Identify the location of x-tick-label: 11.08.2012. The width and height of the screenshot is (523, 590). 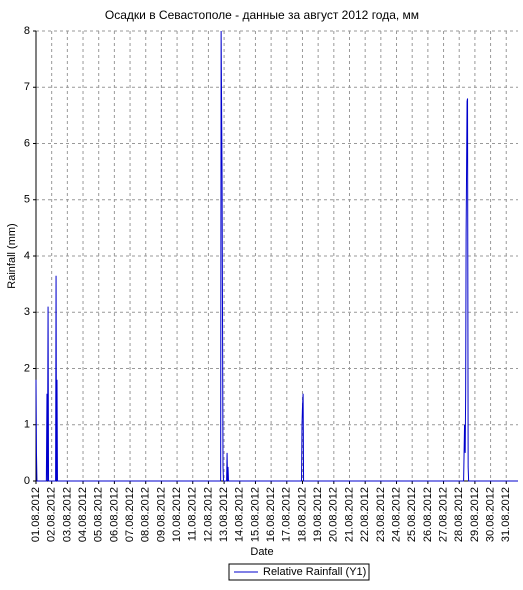
(193, 514).